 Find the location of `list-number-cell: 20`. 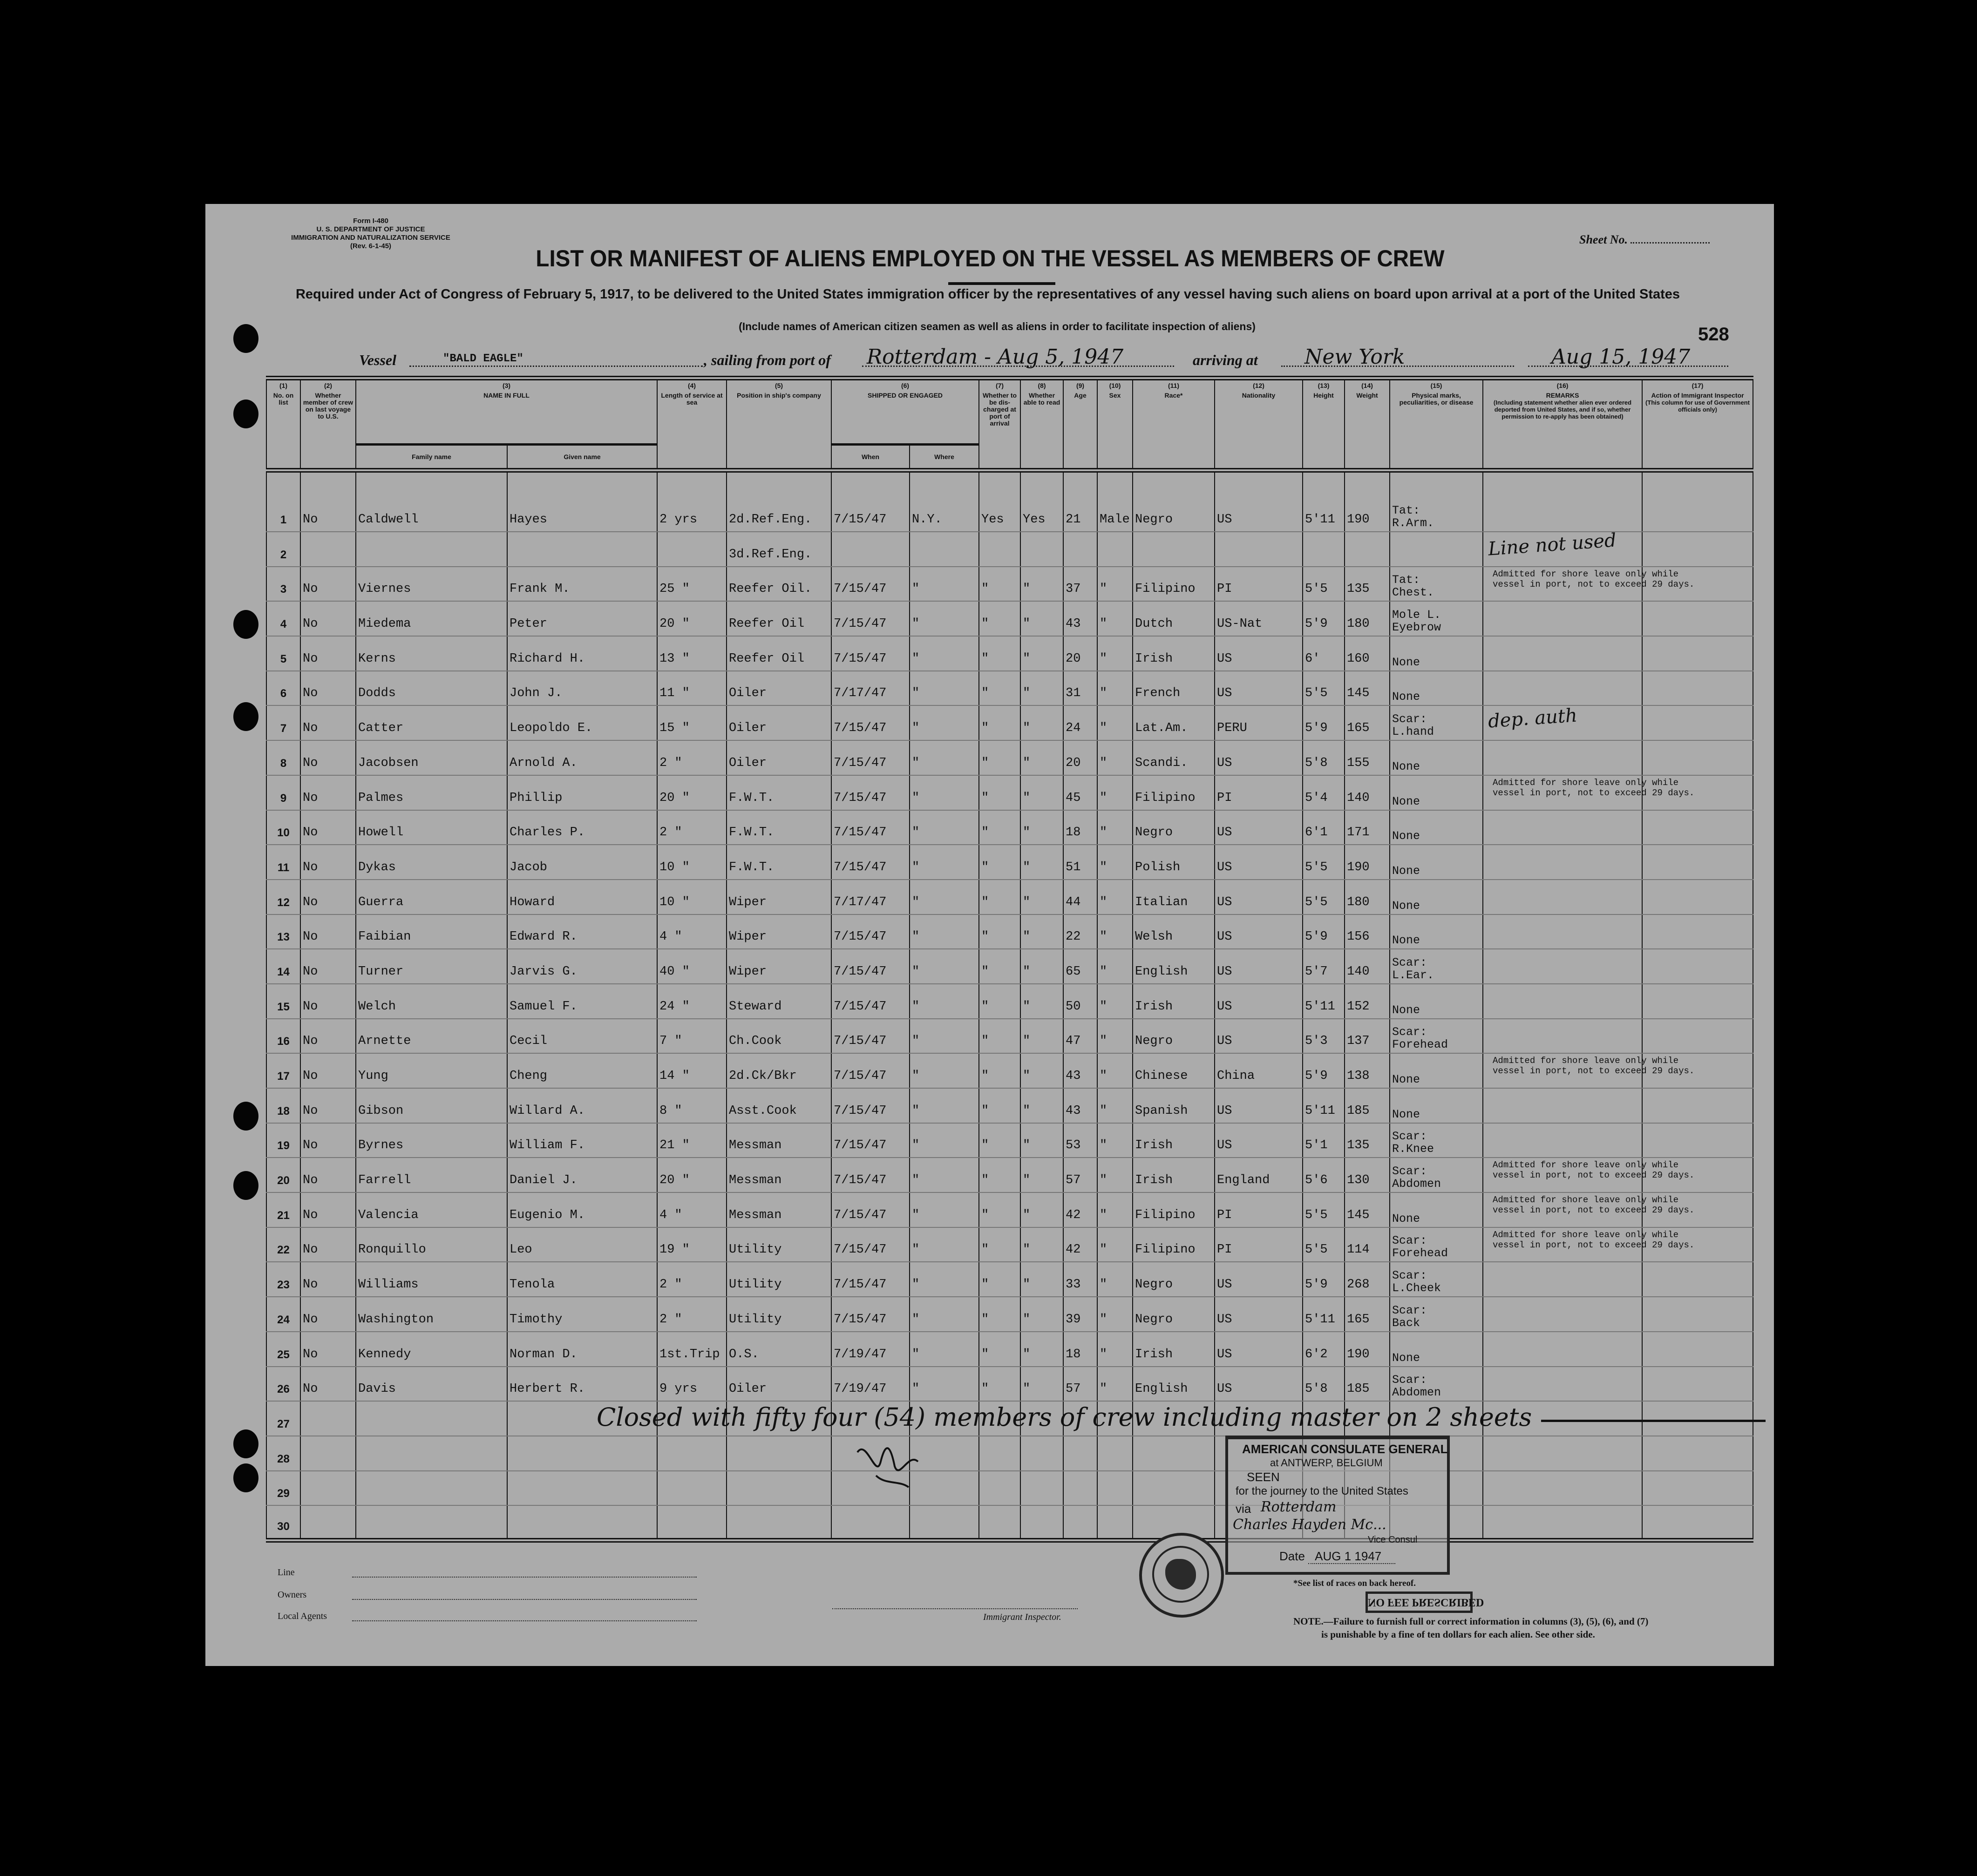

list-number-cell: 20 is located at coordinates (283, 1175).